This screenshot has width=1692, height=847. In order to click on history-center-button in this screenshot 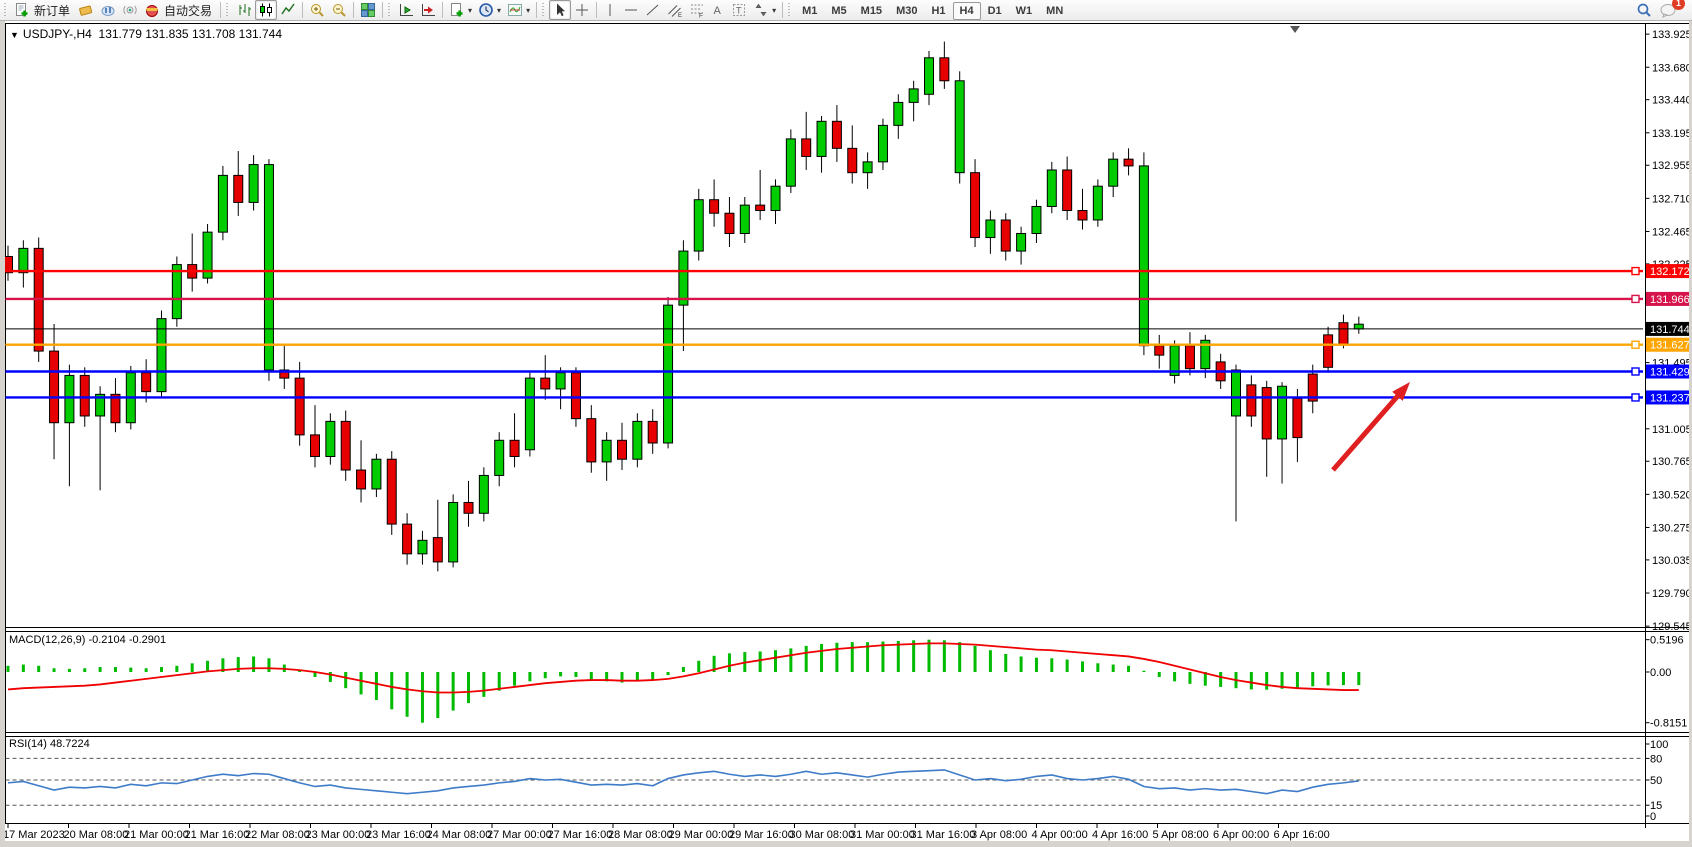, I will do `click(86, 10)`.